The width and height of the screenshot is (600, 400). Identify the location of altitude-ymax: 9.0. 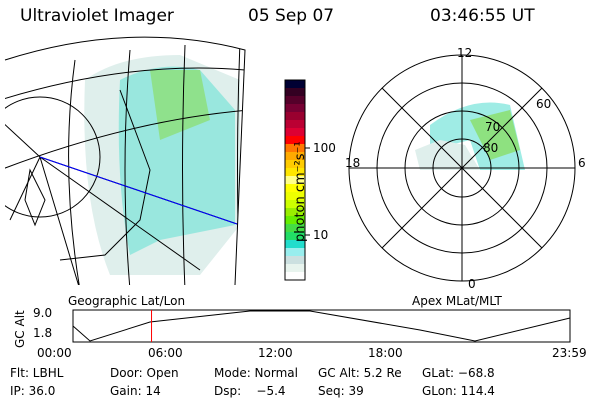
(43, 313).